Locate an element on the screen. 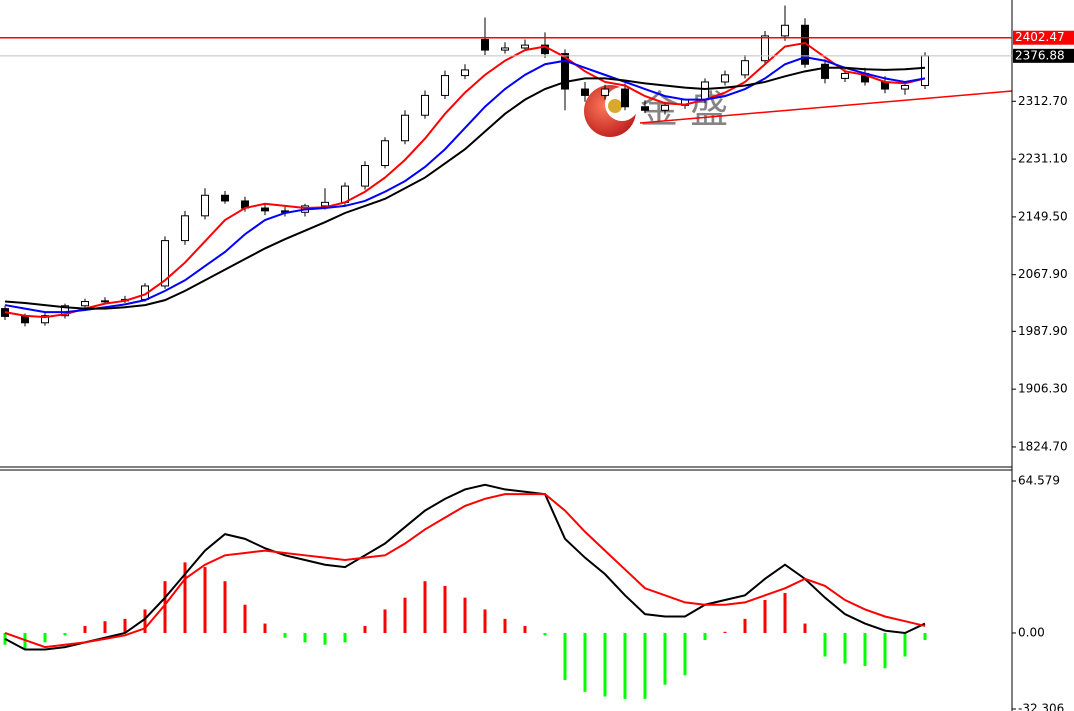 This screenshot has width=1074, height=711. y-tick-label: 1824.70 is located at coordinates (1043, 446).